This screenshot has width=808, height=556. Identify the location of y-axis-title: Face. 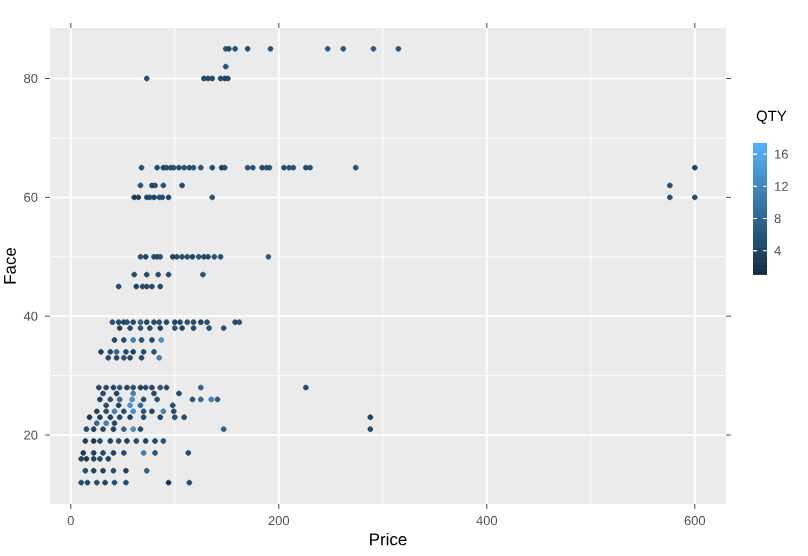
(10, 265).